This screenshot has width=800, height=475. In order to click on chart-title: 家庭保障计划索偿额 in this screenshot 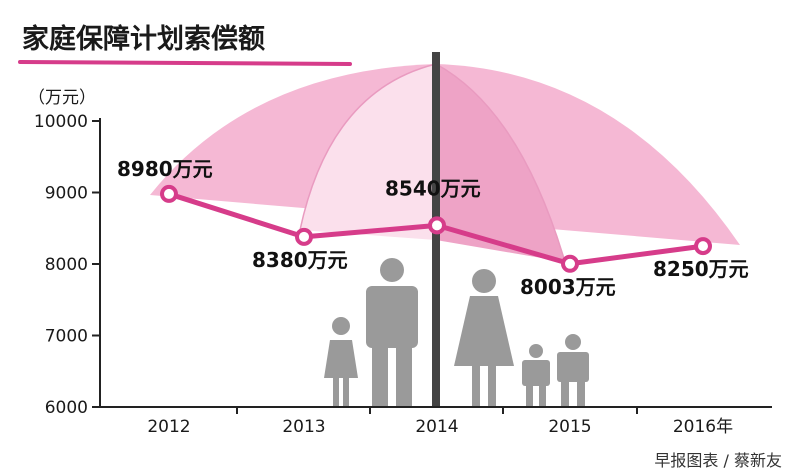, I will do `click(143, 39)`.